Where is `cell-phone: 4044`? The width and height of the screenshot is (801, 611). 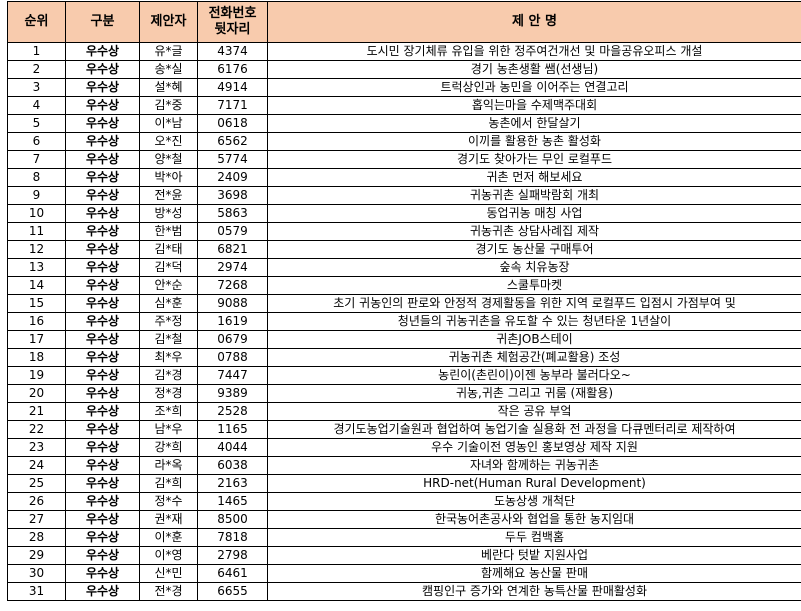
cell-phone: 4044 is located at coordinates (232, 447).